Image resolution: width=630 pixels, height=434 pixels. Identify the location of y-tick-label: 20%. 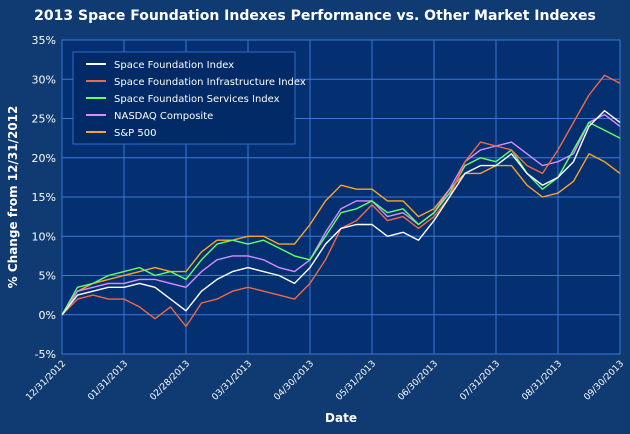
(44, 158).